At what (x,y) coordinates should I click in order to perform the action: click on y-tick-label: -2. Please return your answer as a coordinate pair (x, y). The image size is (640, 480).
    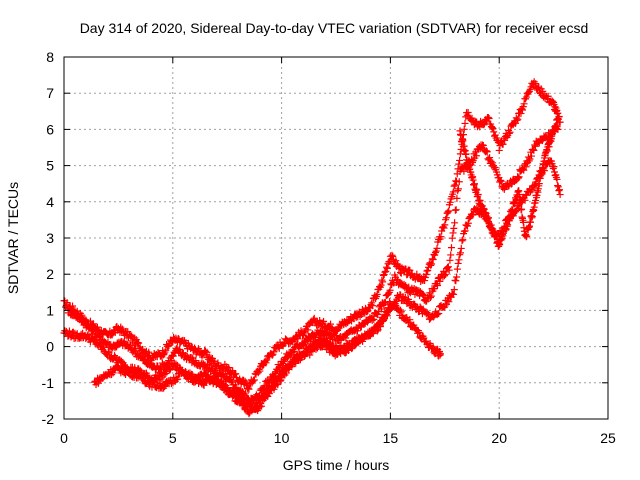
    Looking at the image, I should click on (48, 419).